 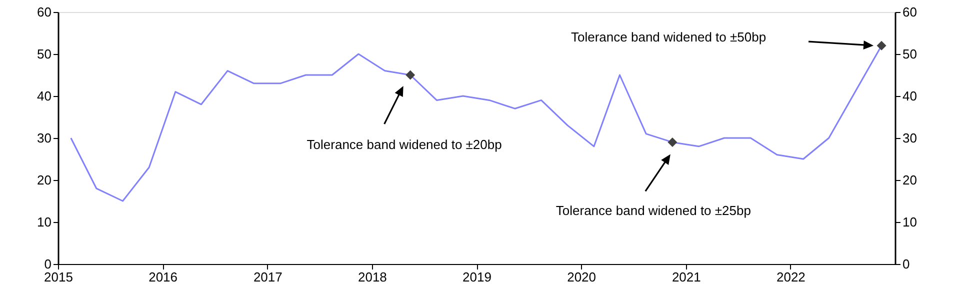 I want to click on annotation: Tolerance band widened to ±50bp, so click(x=668, y=37).